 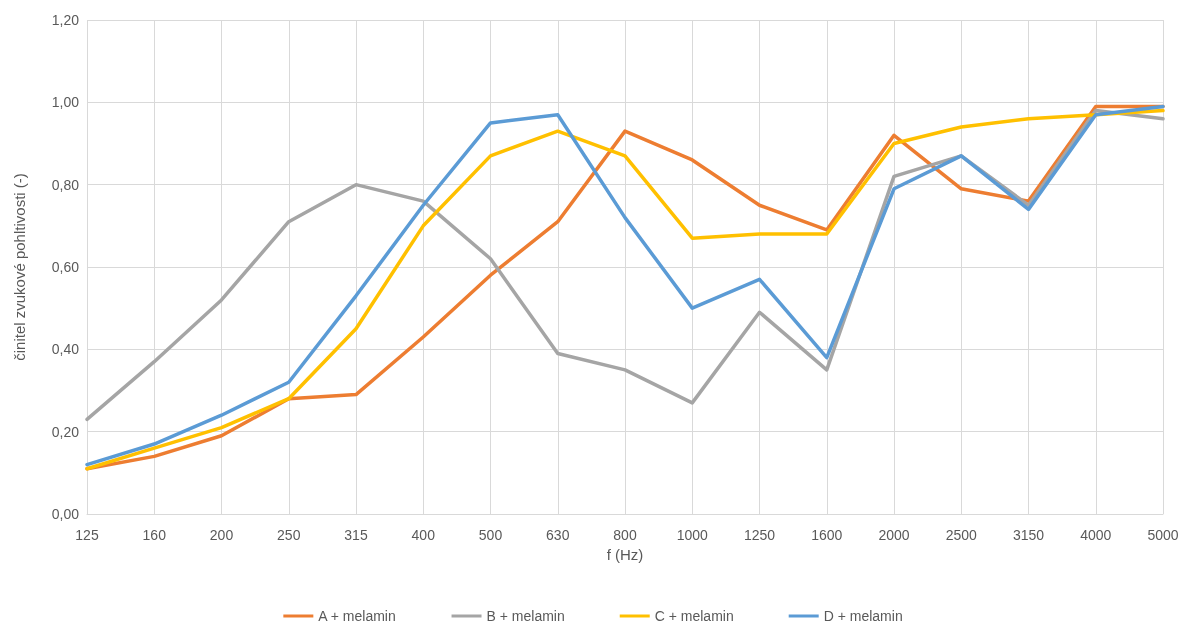 I want to click on x-tick-label: 800, so click(x=625, y=535).